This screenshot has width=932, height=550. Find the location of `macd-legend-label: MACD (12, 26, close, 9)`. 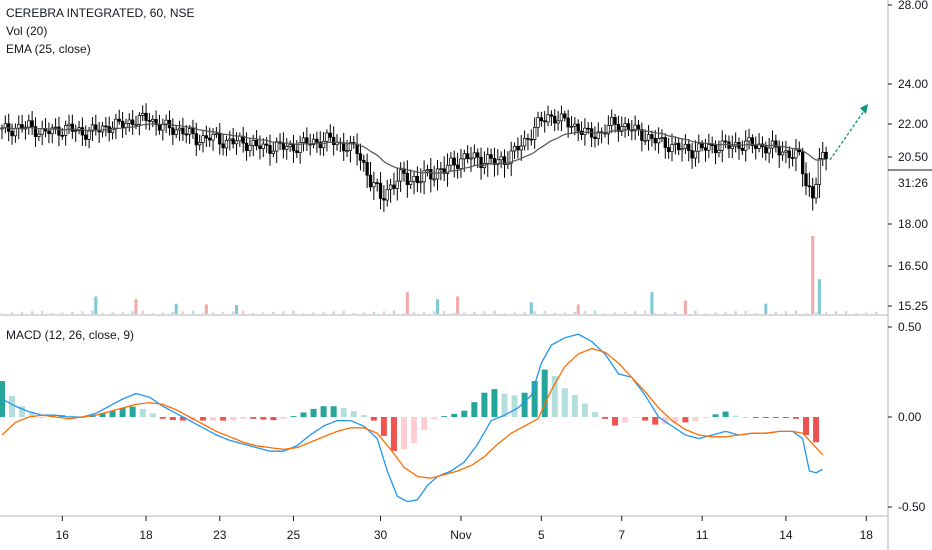

macd-legend-label: MACD (12, 26, close, 9) is located at coordinates (70, 335).